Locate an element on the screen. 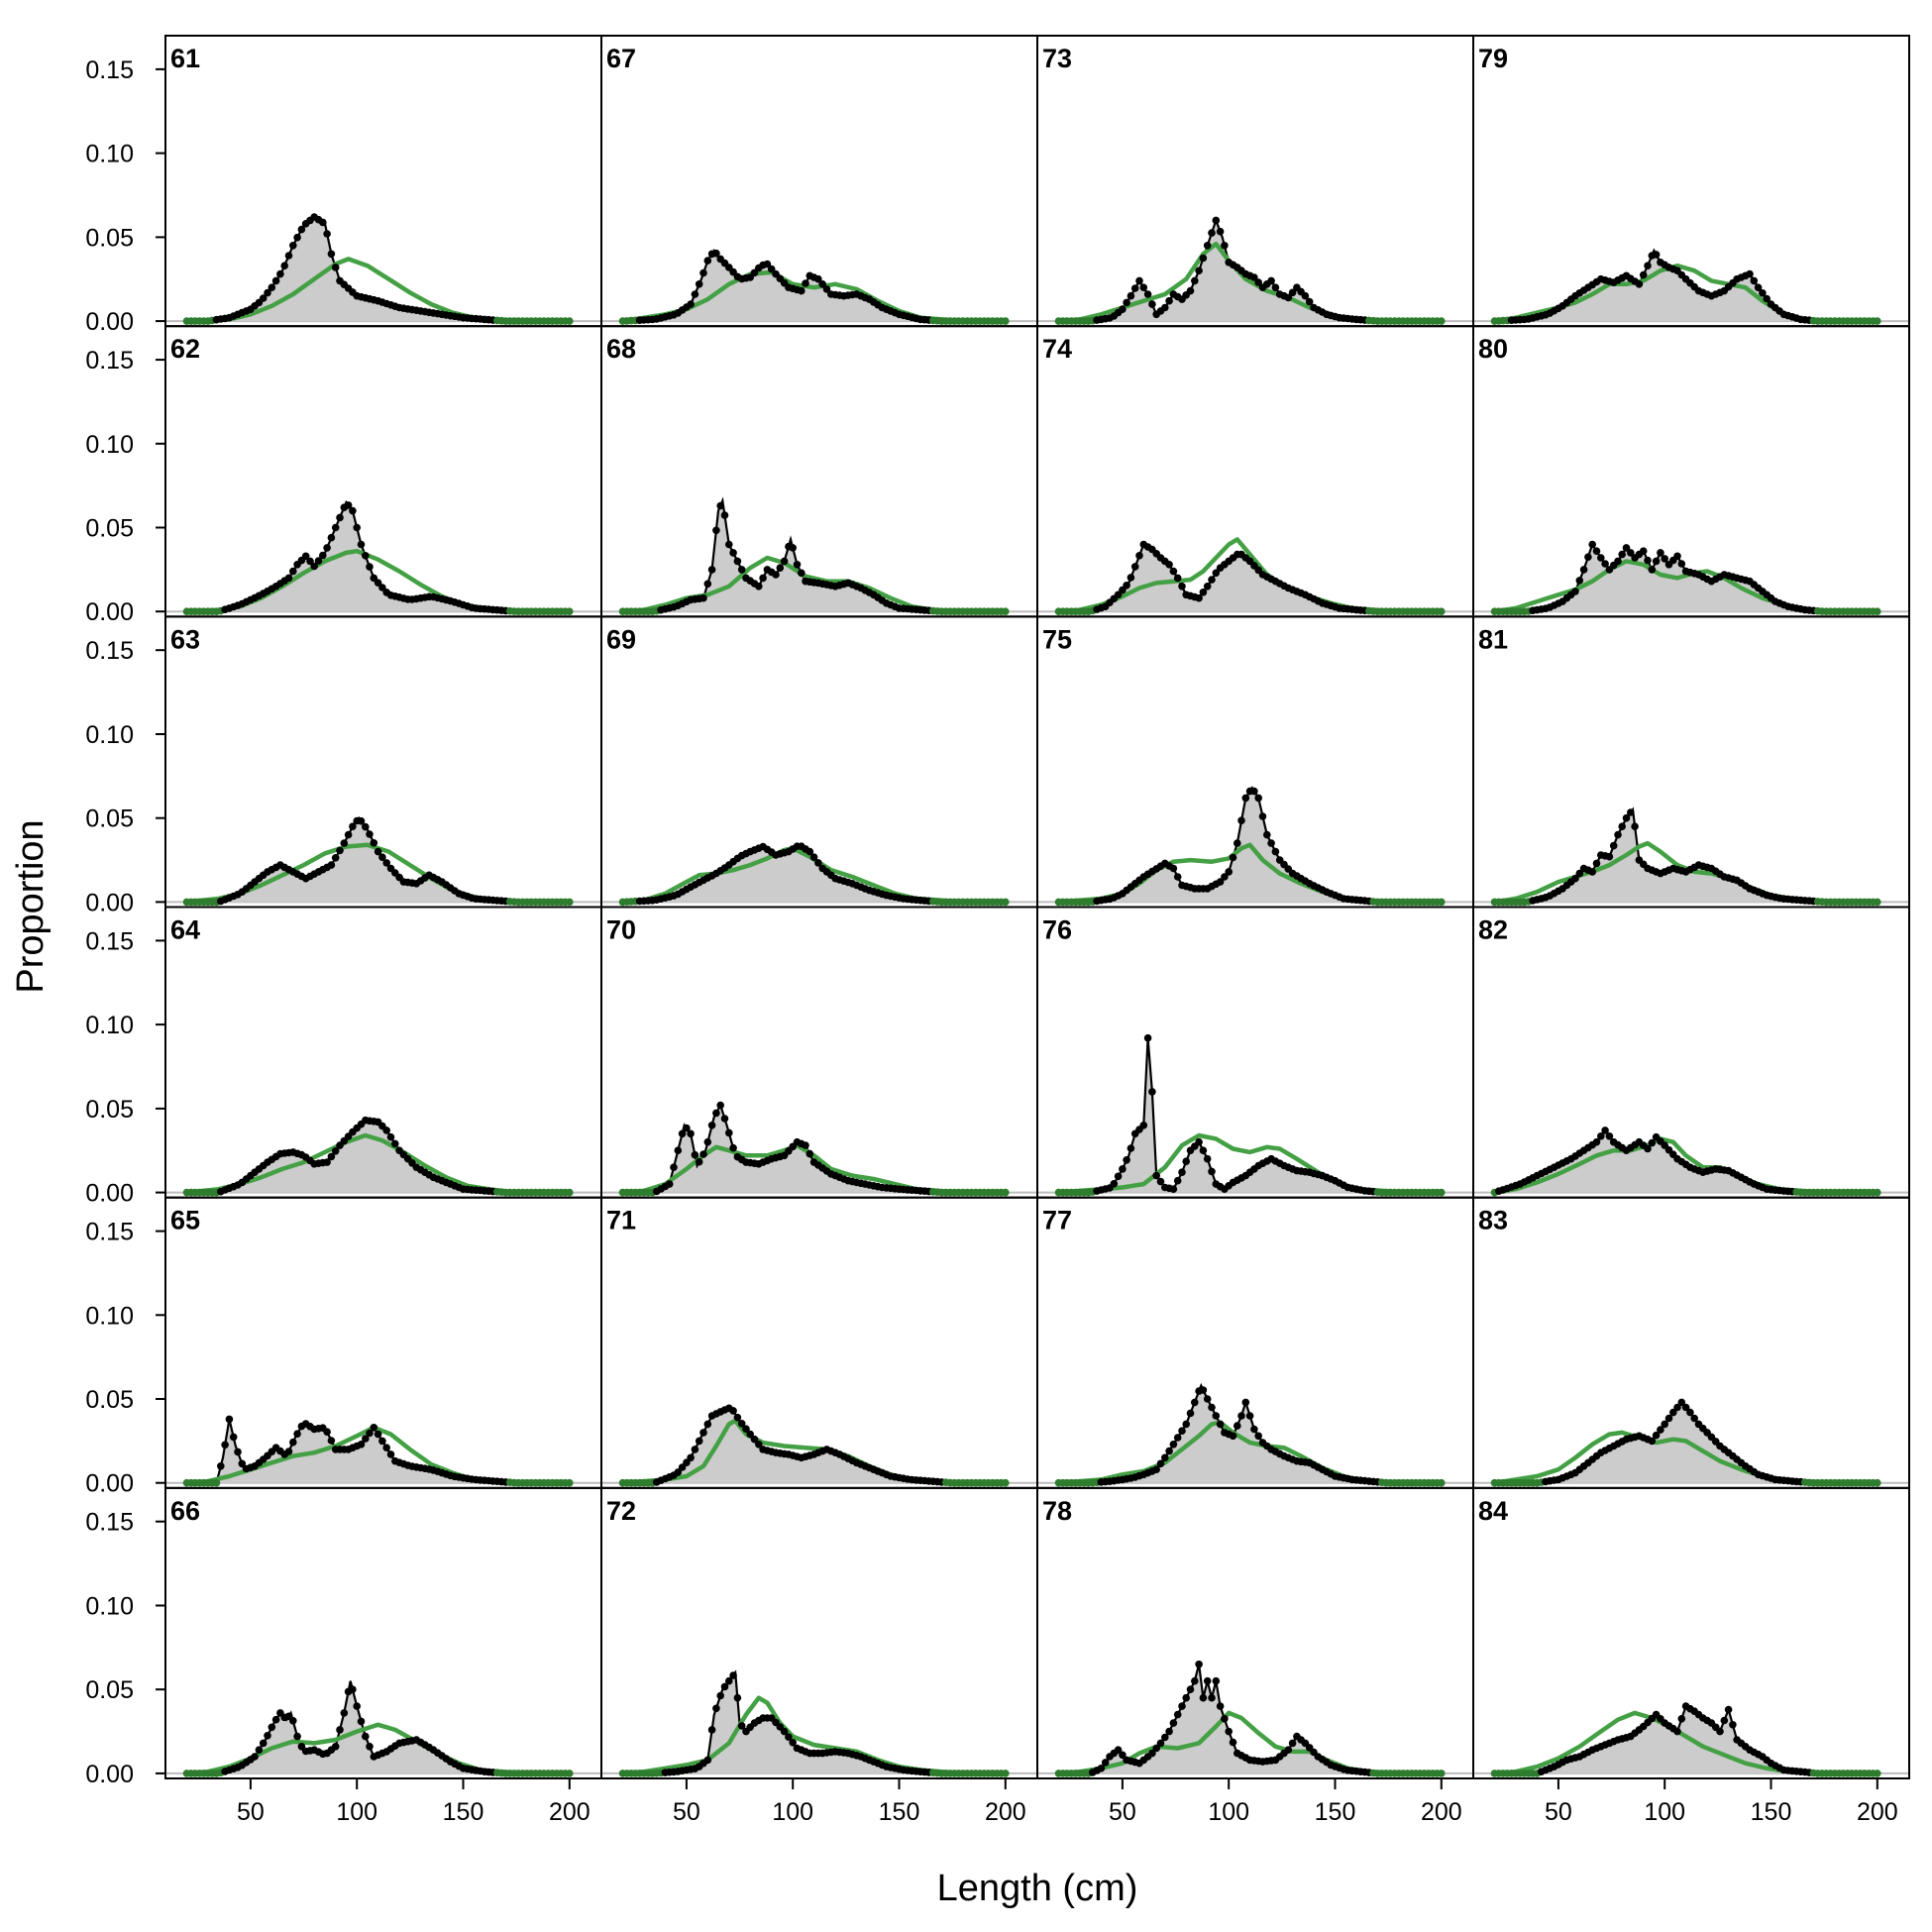 The height and width of the screenshot is (1932, 1932). x-tick-label: 100 is located at coordinates (1229, 1812).